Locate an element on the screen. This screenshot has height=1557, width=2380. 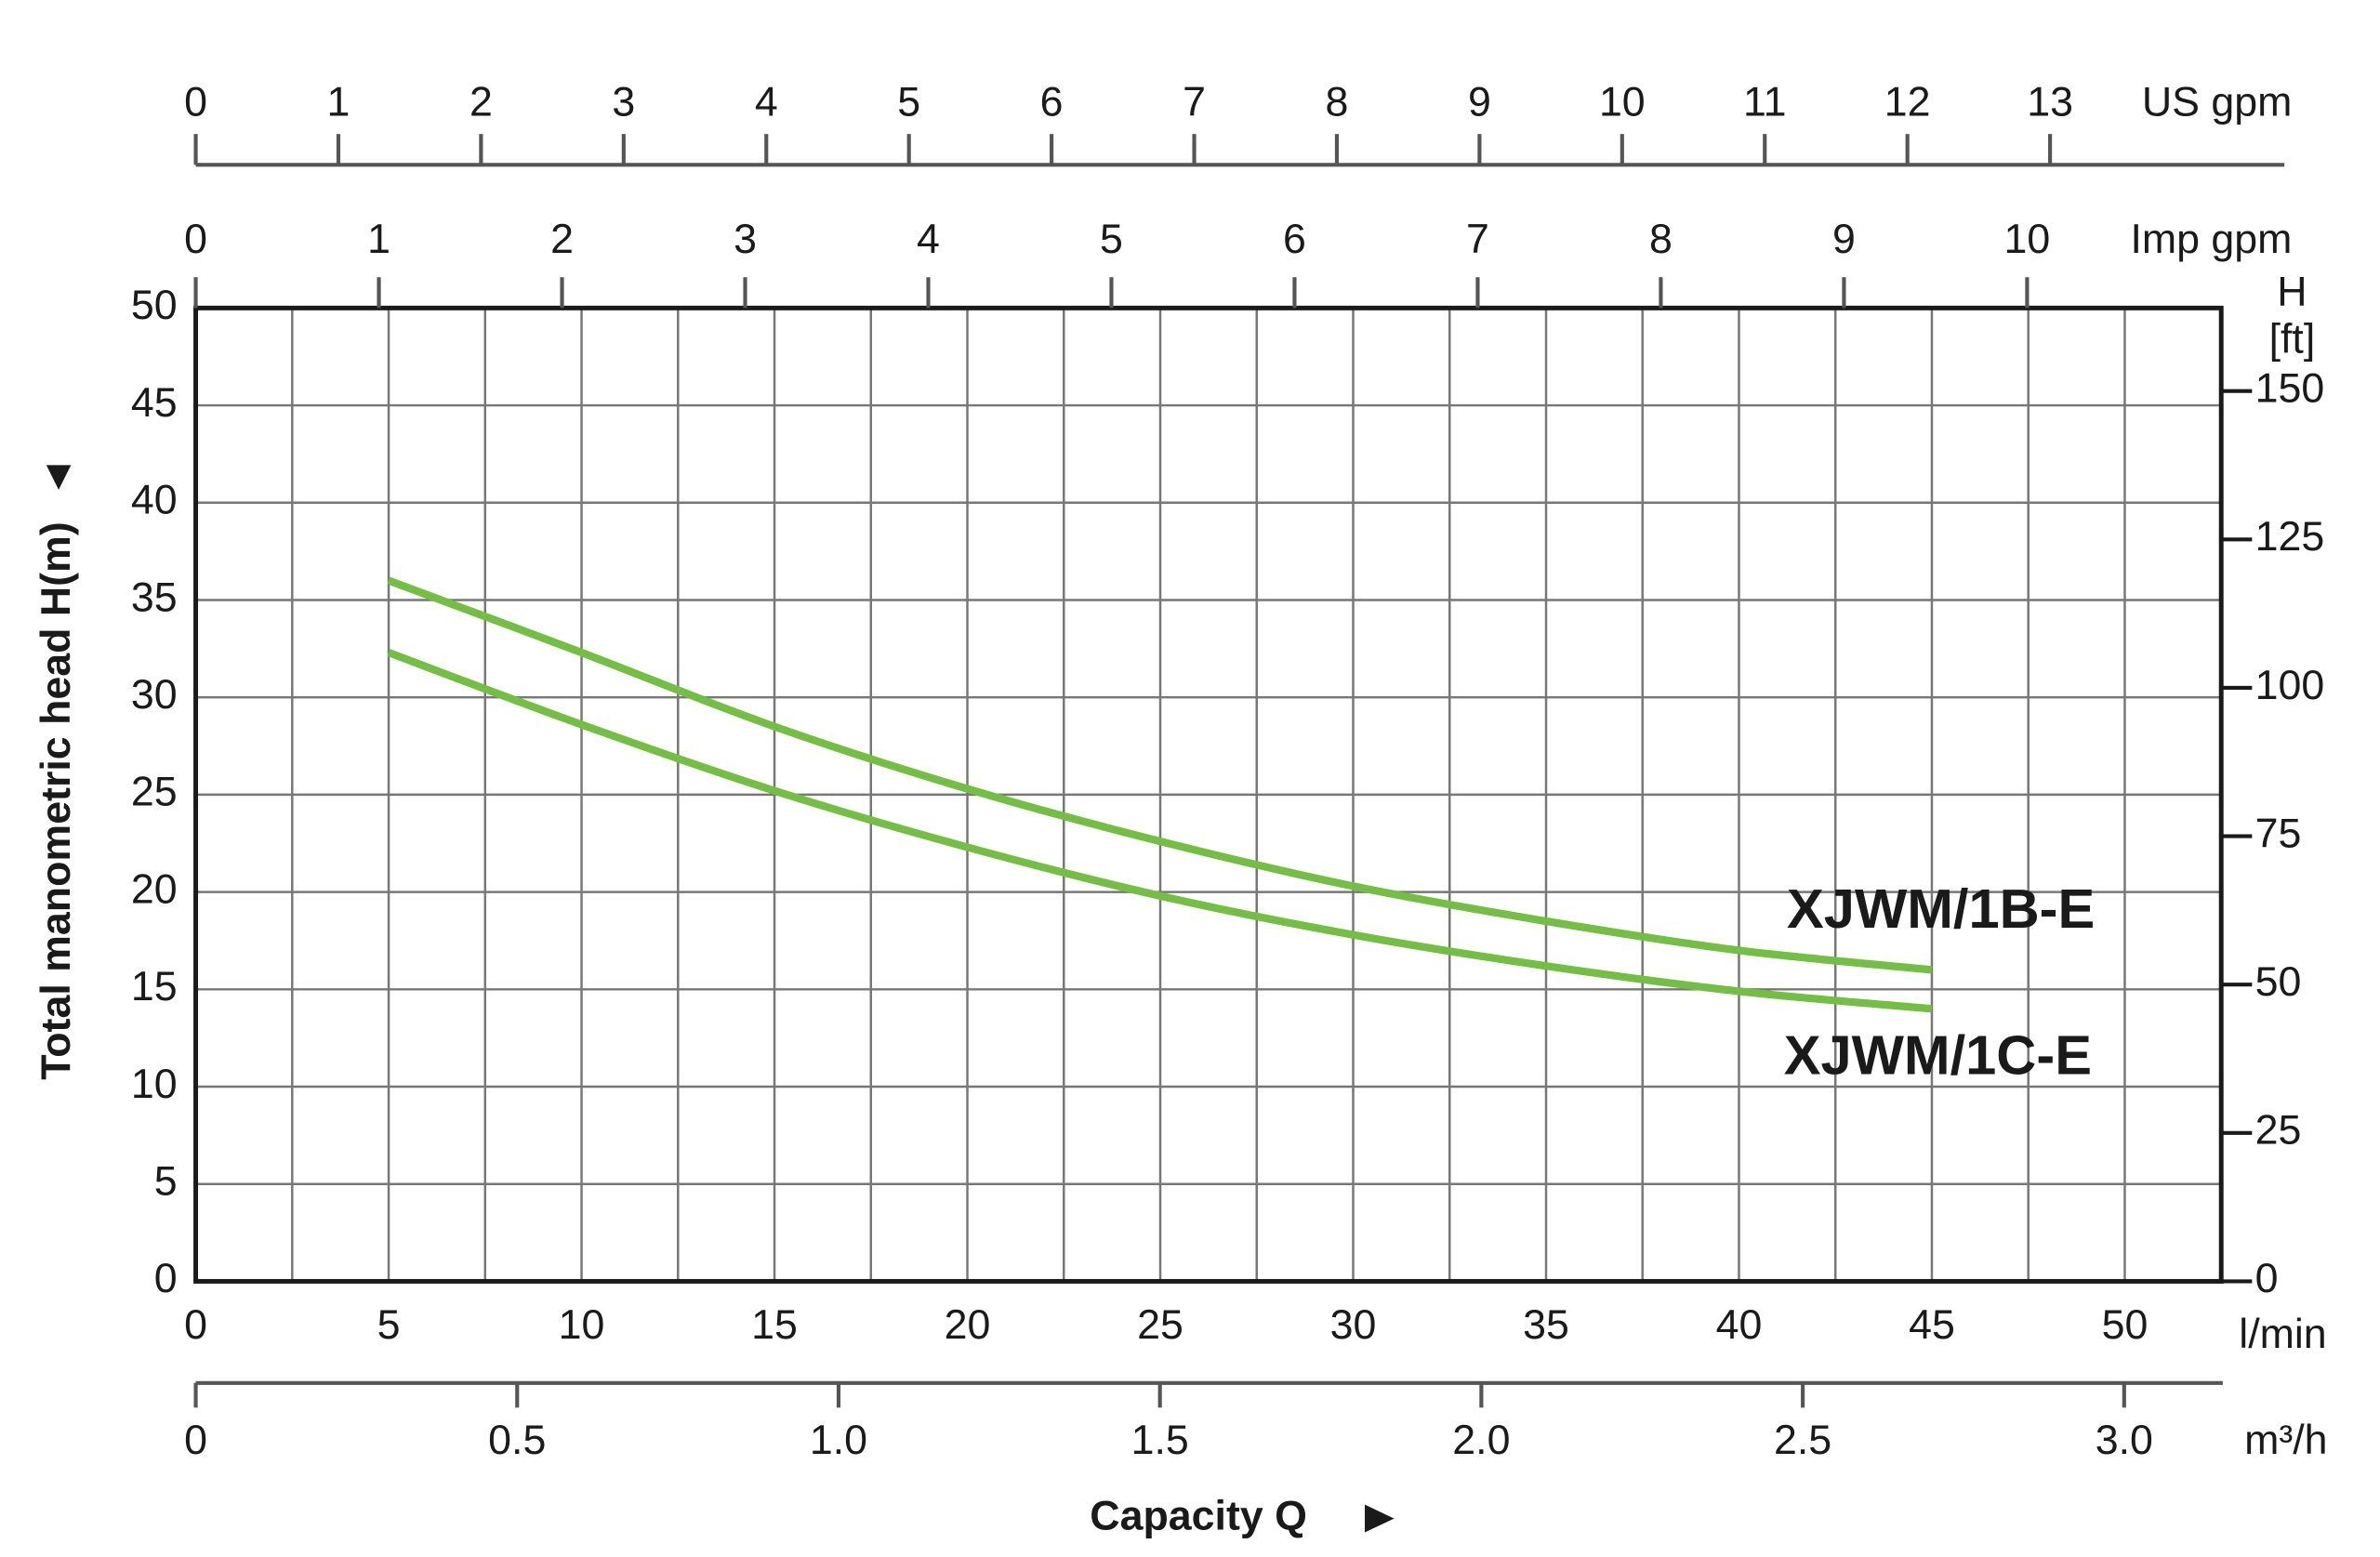
y2-axis-label: [ft] is located at coordinates (2292, 340).